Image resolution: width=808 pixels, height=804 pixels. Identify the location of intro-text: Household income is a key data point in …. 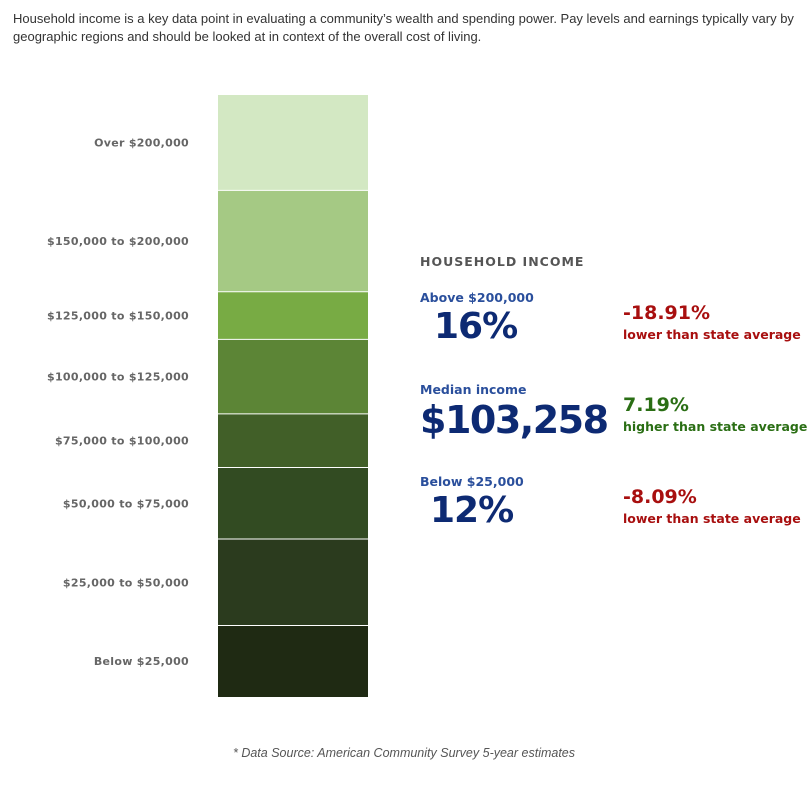
(403, 27).